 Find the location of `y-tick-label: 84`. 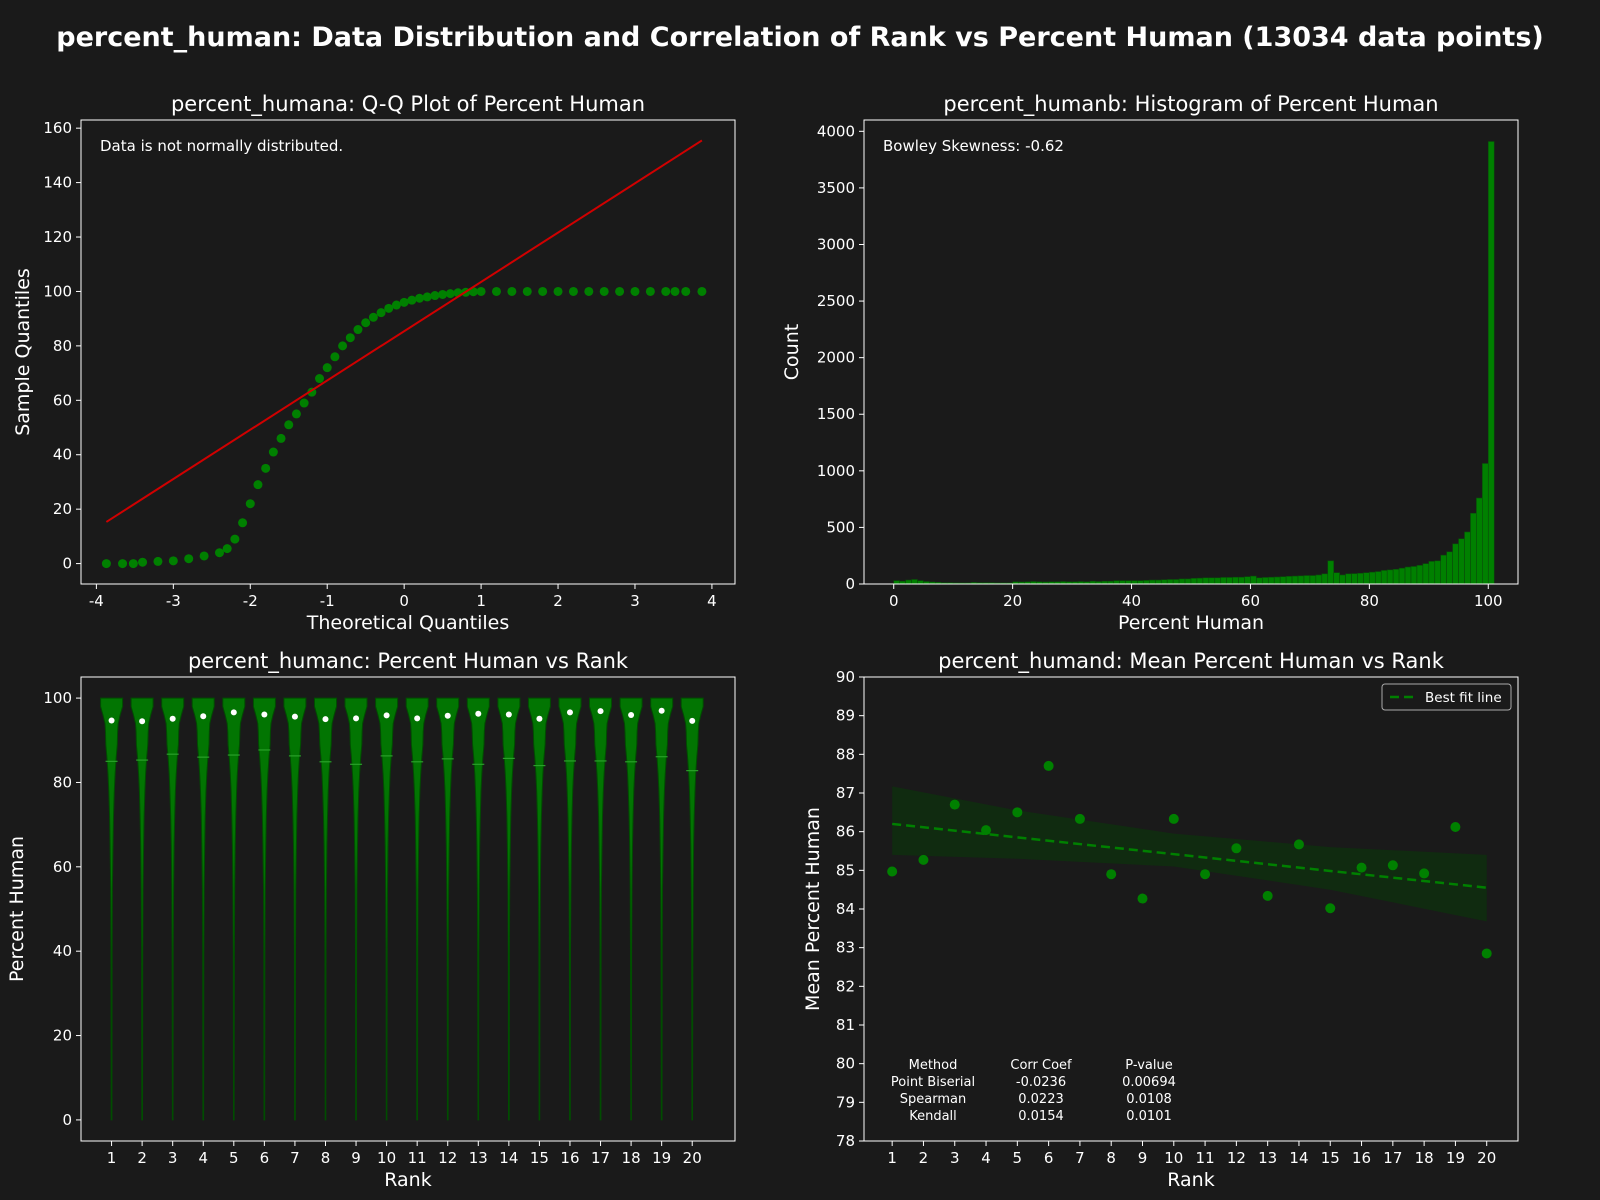

y-tick-label: 84 is located at coordinates (845, 909).